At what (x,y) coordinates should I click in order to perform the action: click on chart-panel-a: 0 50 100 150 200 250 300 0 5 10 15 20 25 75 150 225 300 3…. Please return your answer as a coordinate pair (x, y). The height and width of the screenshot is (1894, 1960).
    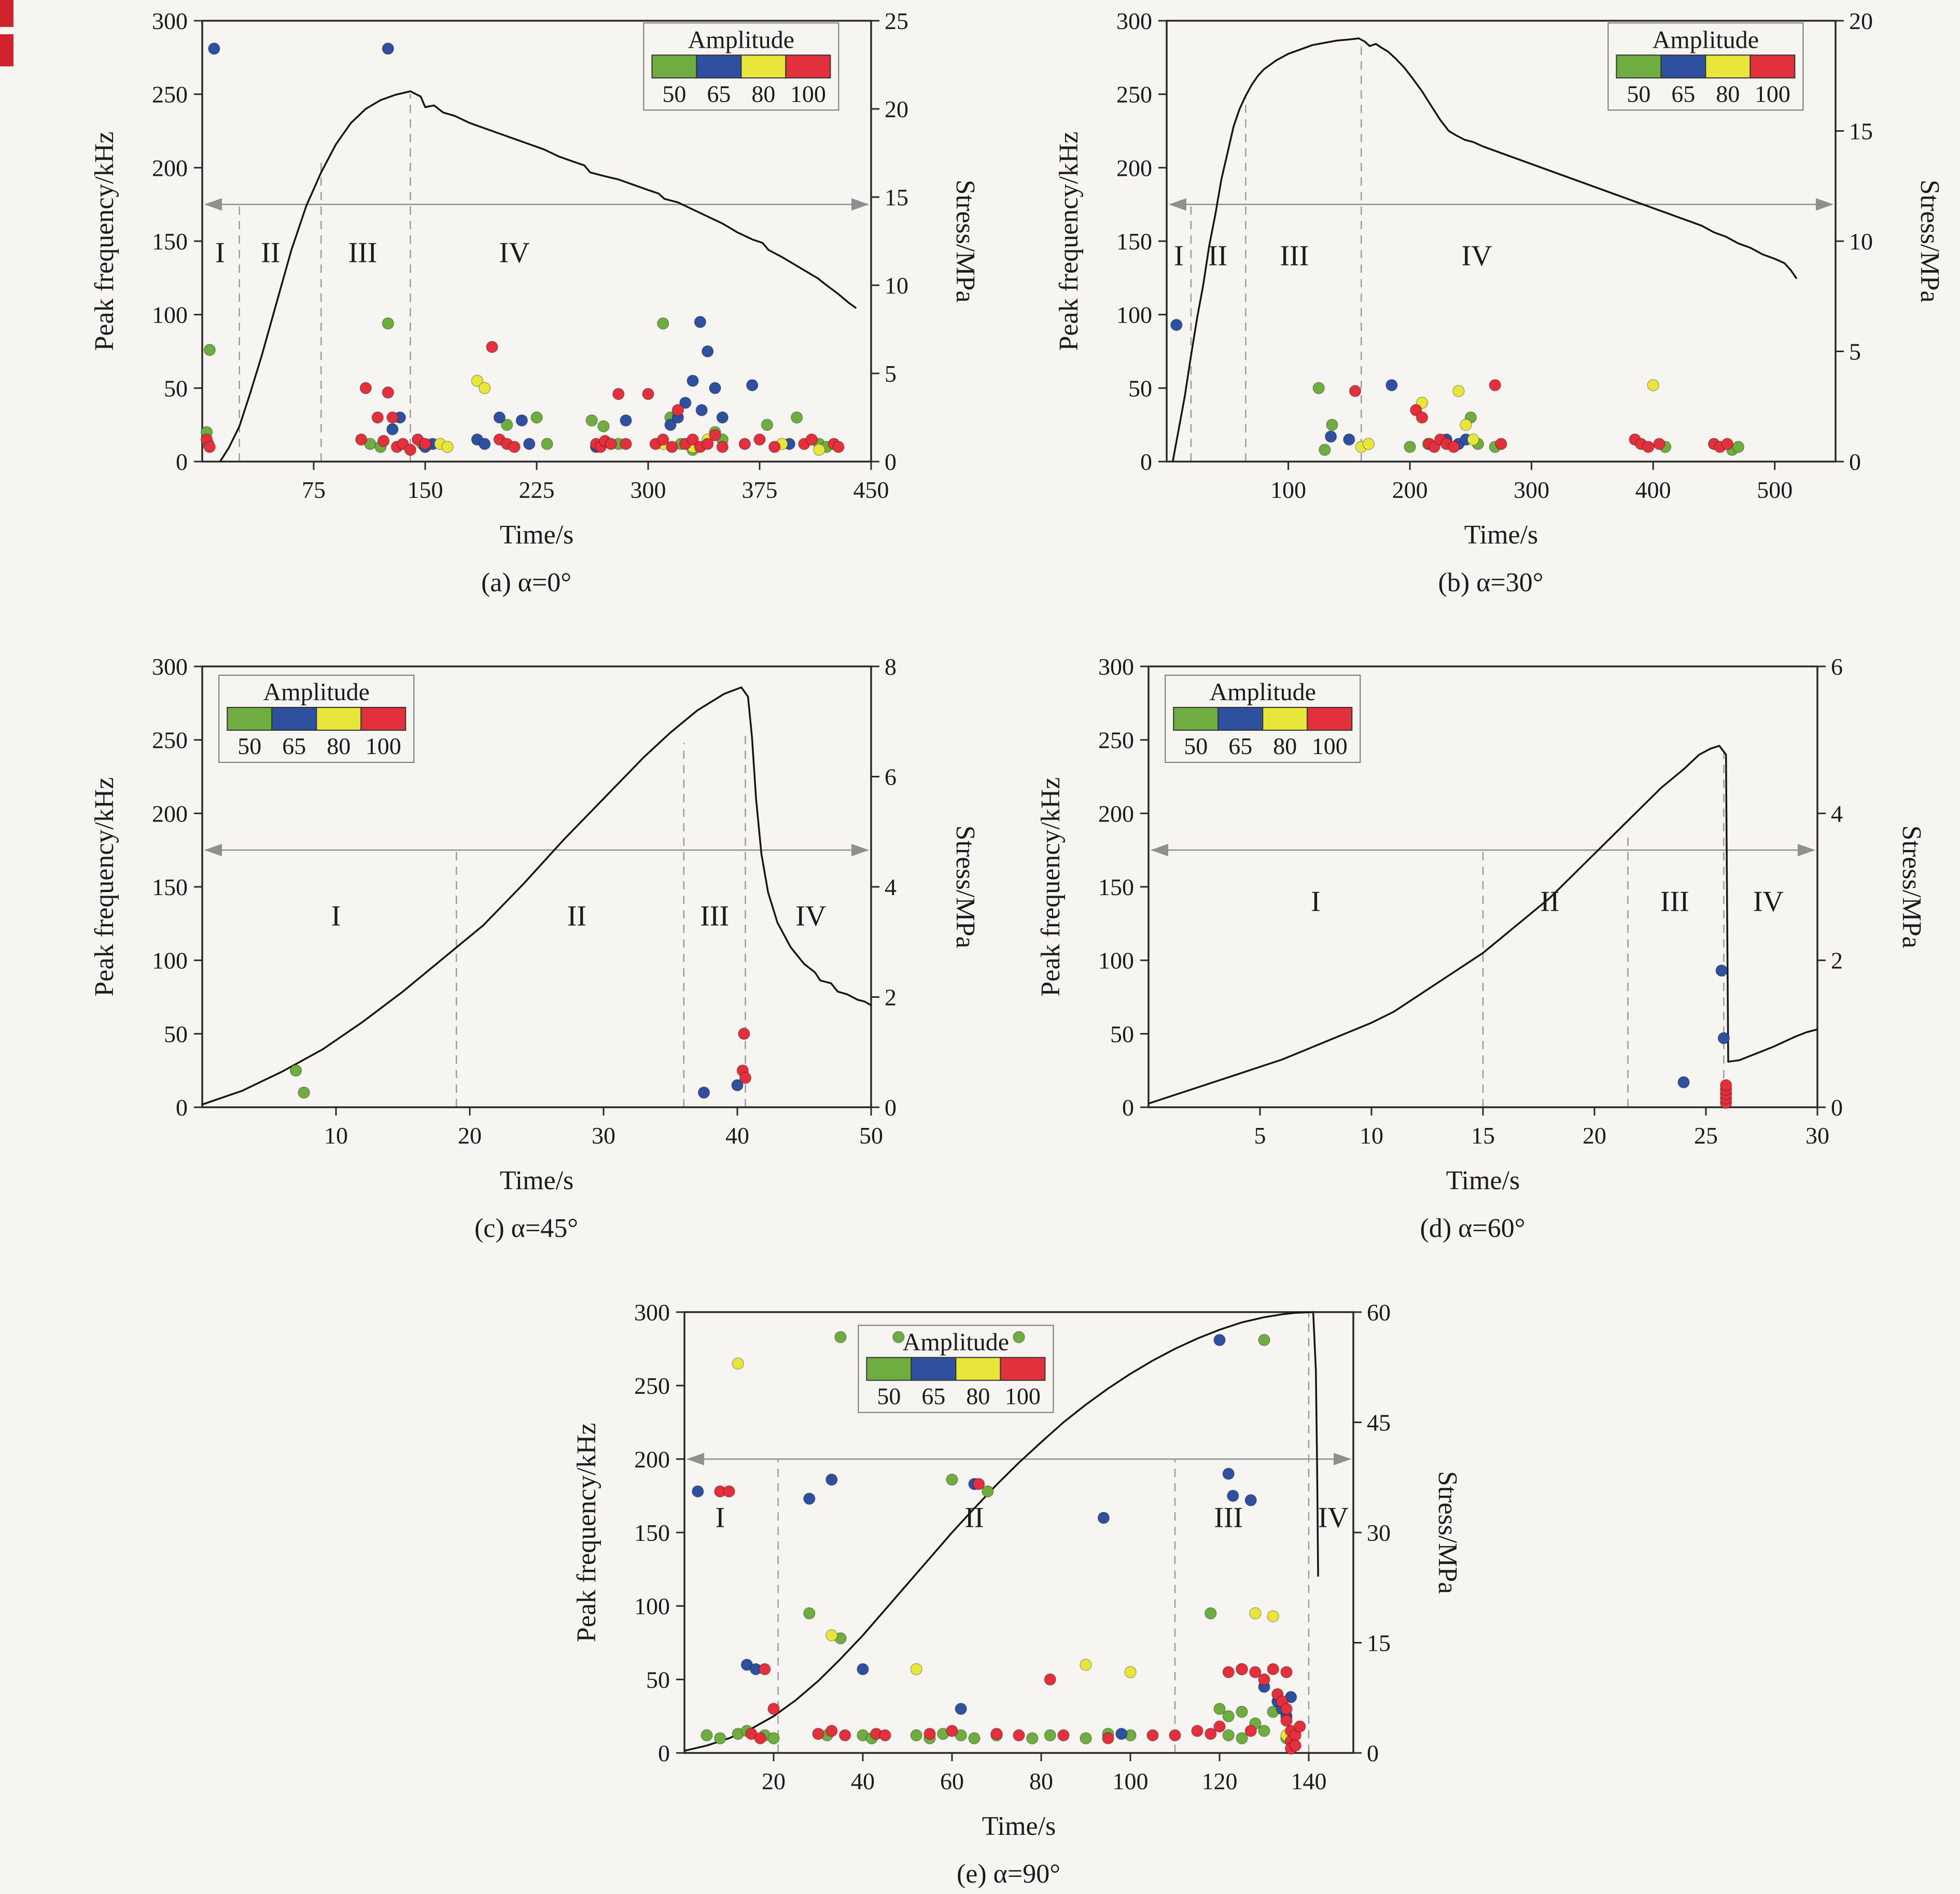
    Looking at the image, I should click on (526, 301).